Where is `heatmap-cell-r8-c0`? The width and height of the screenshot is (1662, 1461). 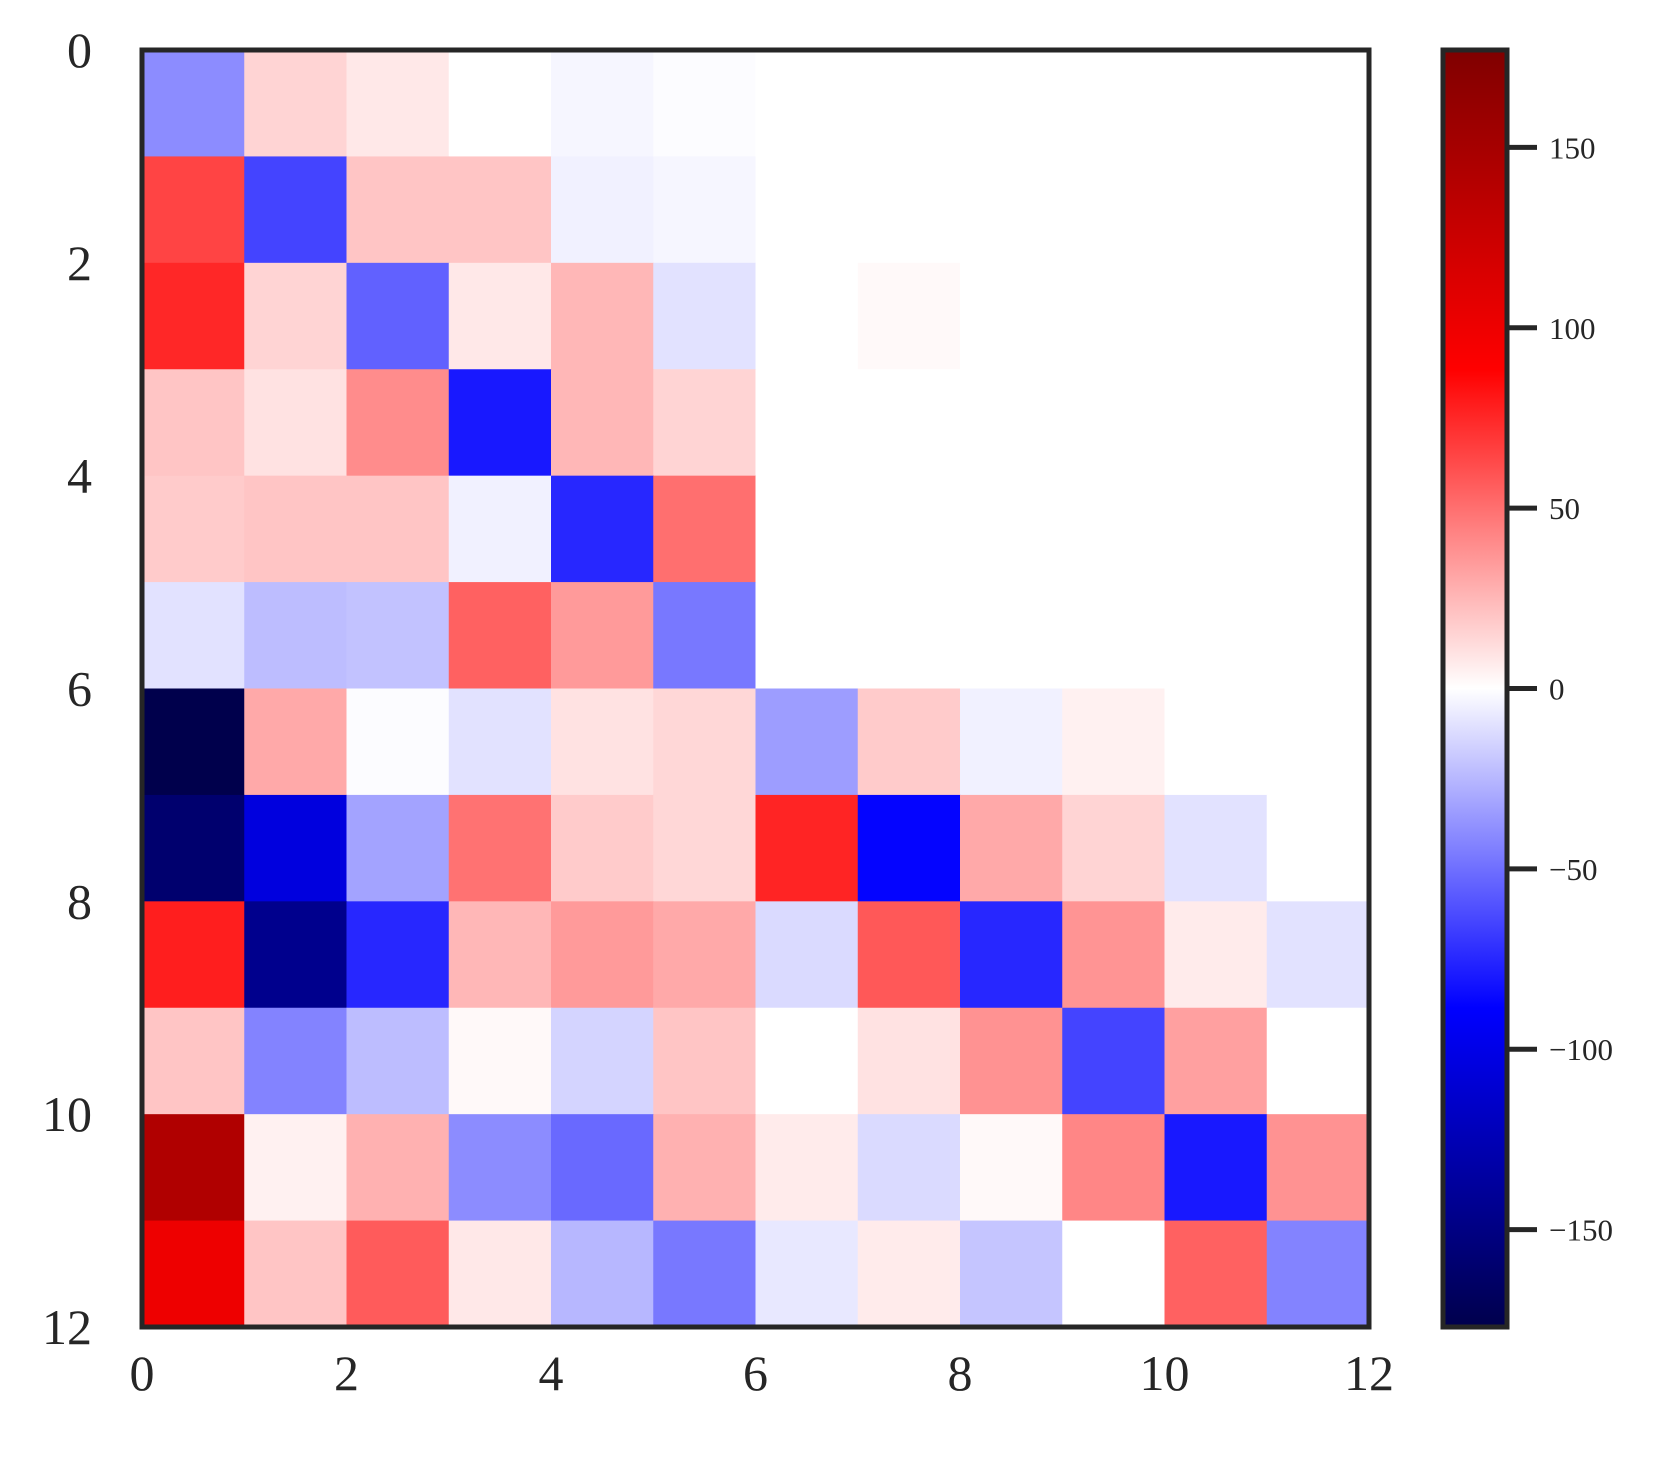
heatmap-cell-r8-c0 is located at coordinates (193, 955).